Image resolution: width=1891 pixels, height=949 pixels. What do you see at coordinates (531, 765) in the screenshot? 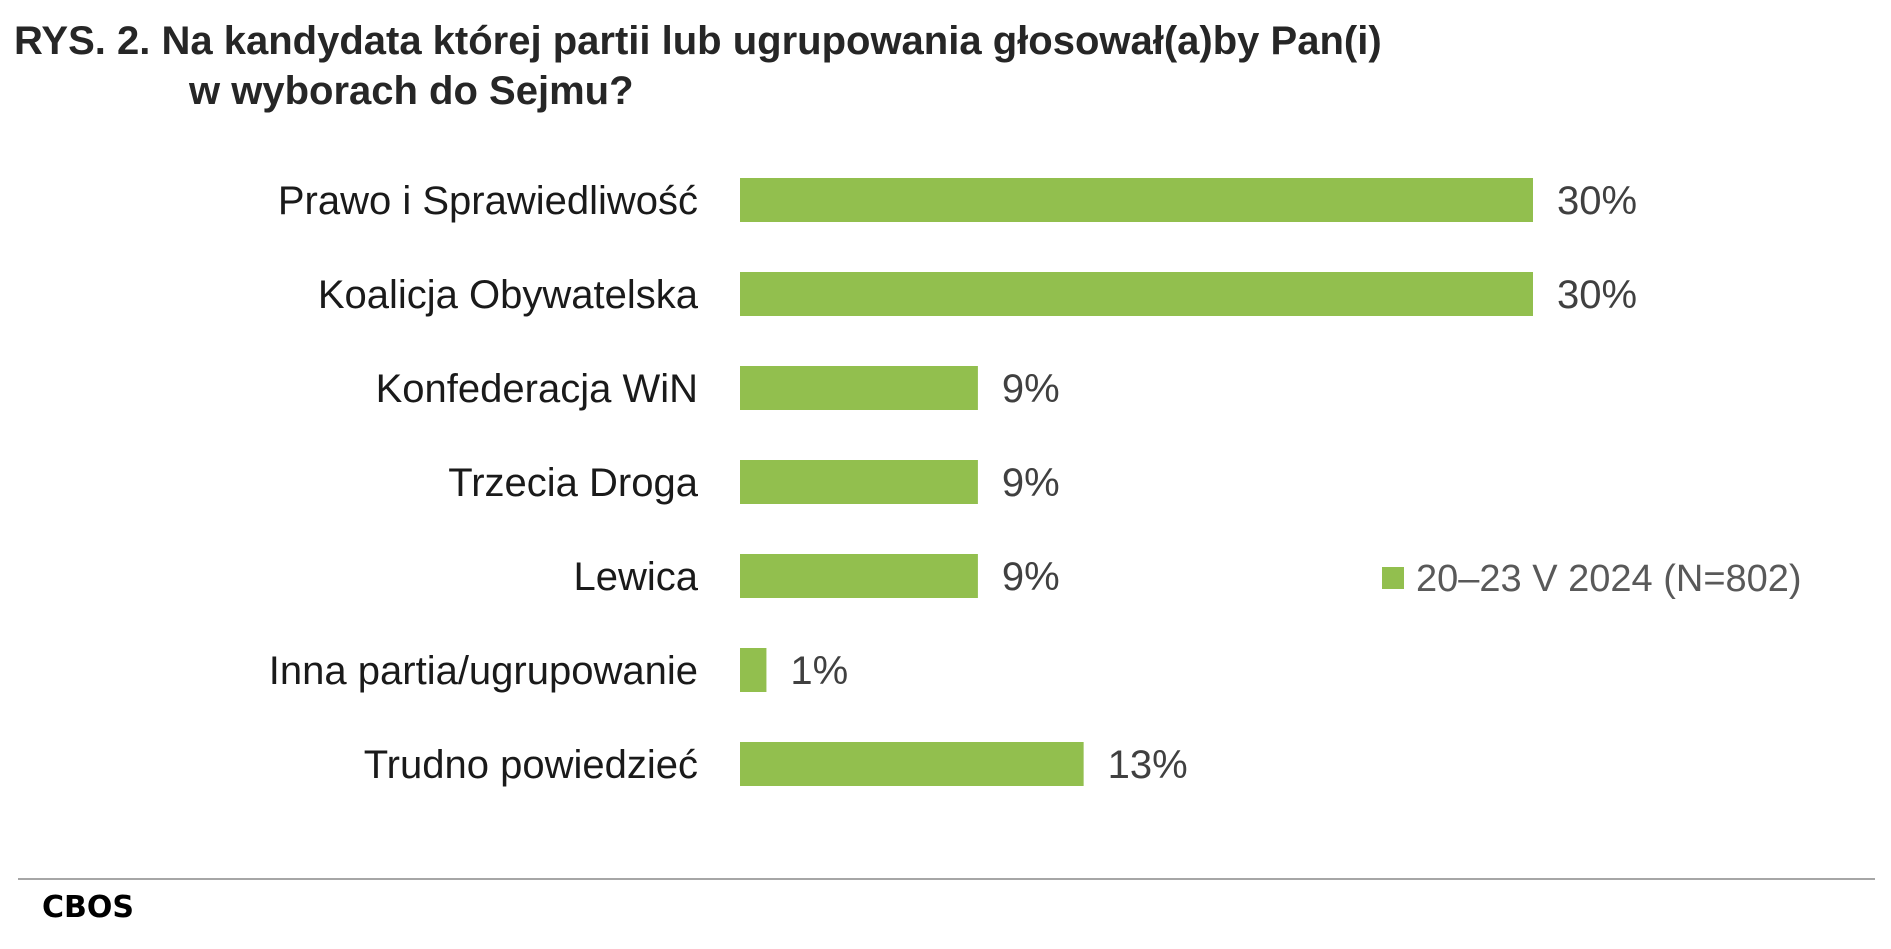
I see `category-label: Trudno powiedzieć` at bounding box center [531, 765].